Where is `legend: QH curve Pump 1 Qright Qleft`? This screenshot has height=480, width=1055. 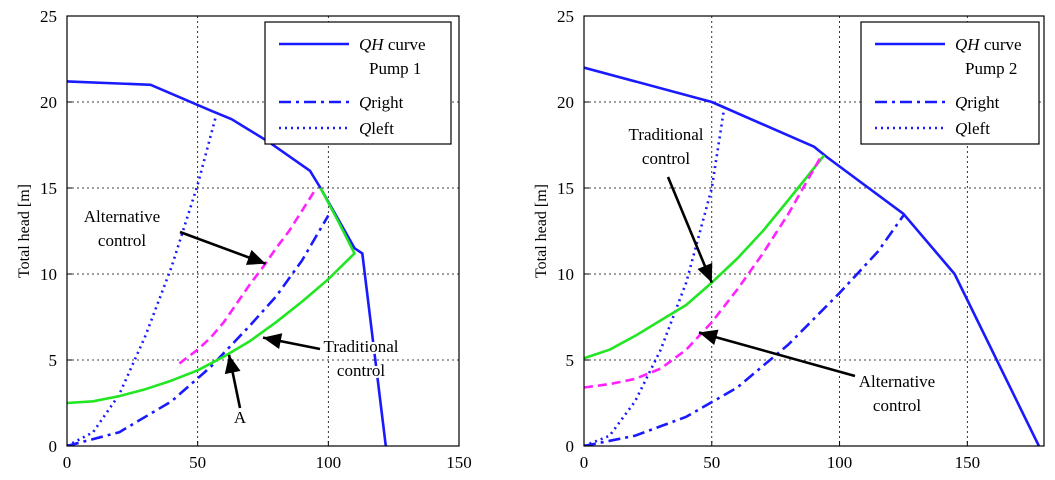
legend: QH curve Pump 1 Qright Qleft is located at coordinates (358, 83).